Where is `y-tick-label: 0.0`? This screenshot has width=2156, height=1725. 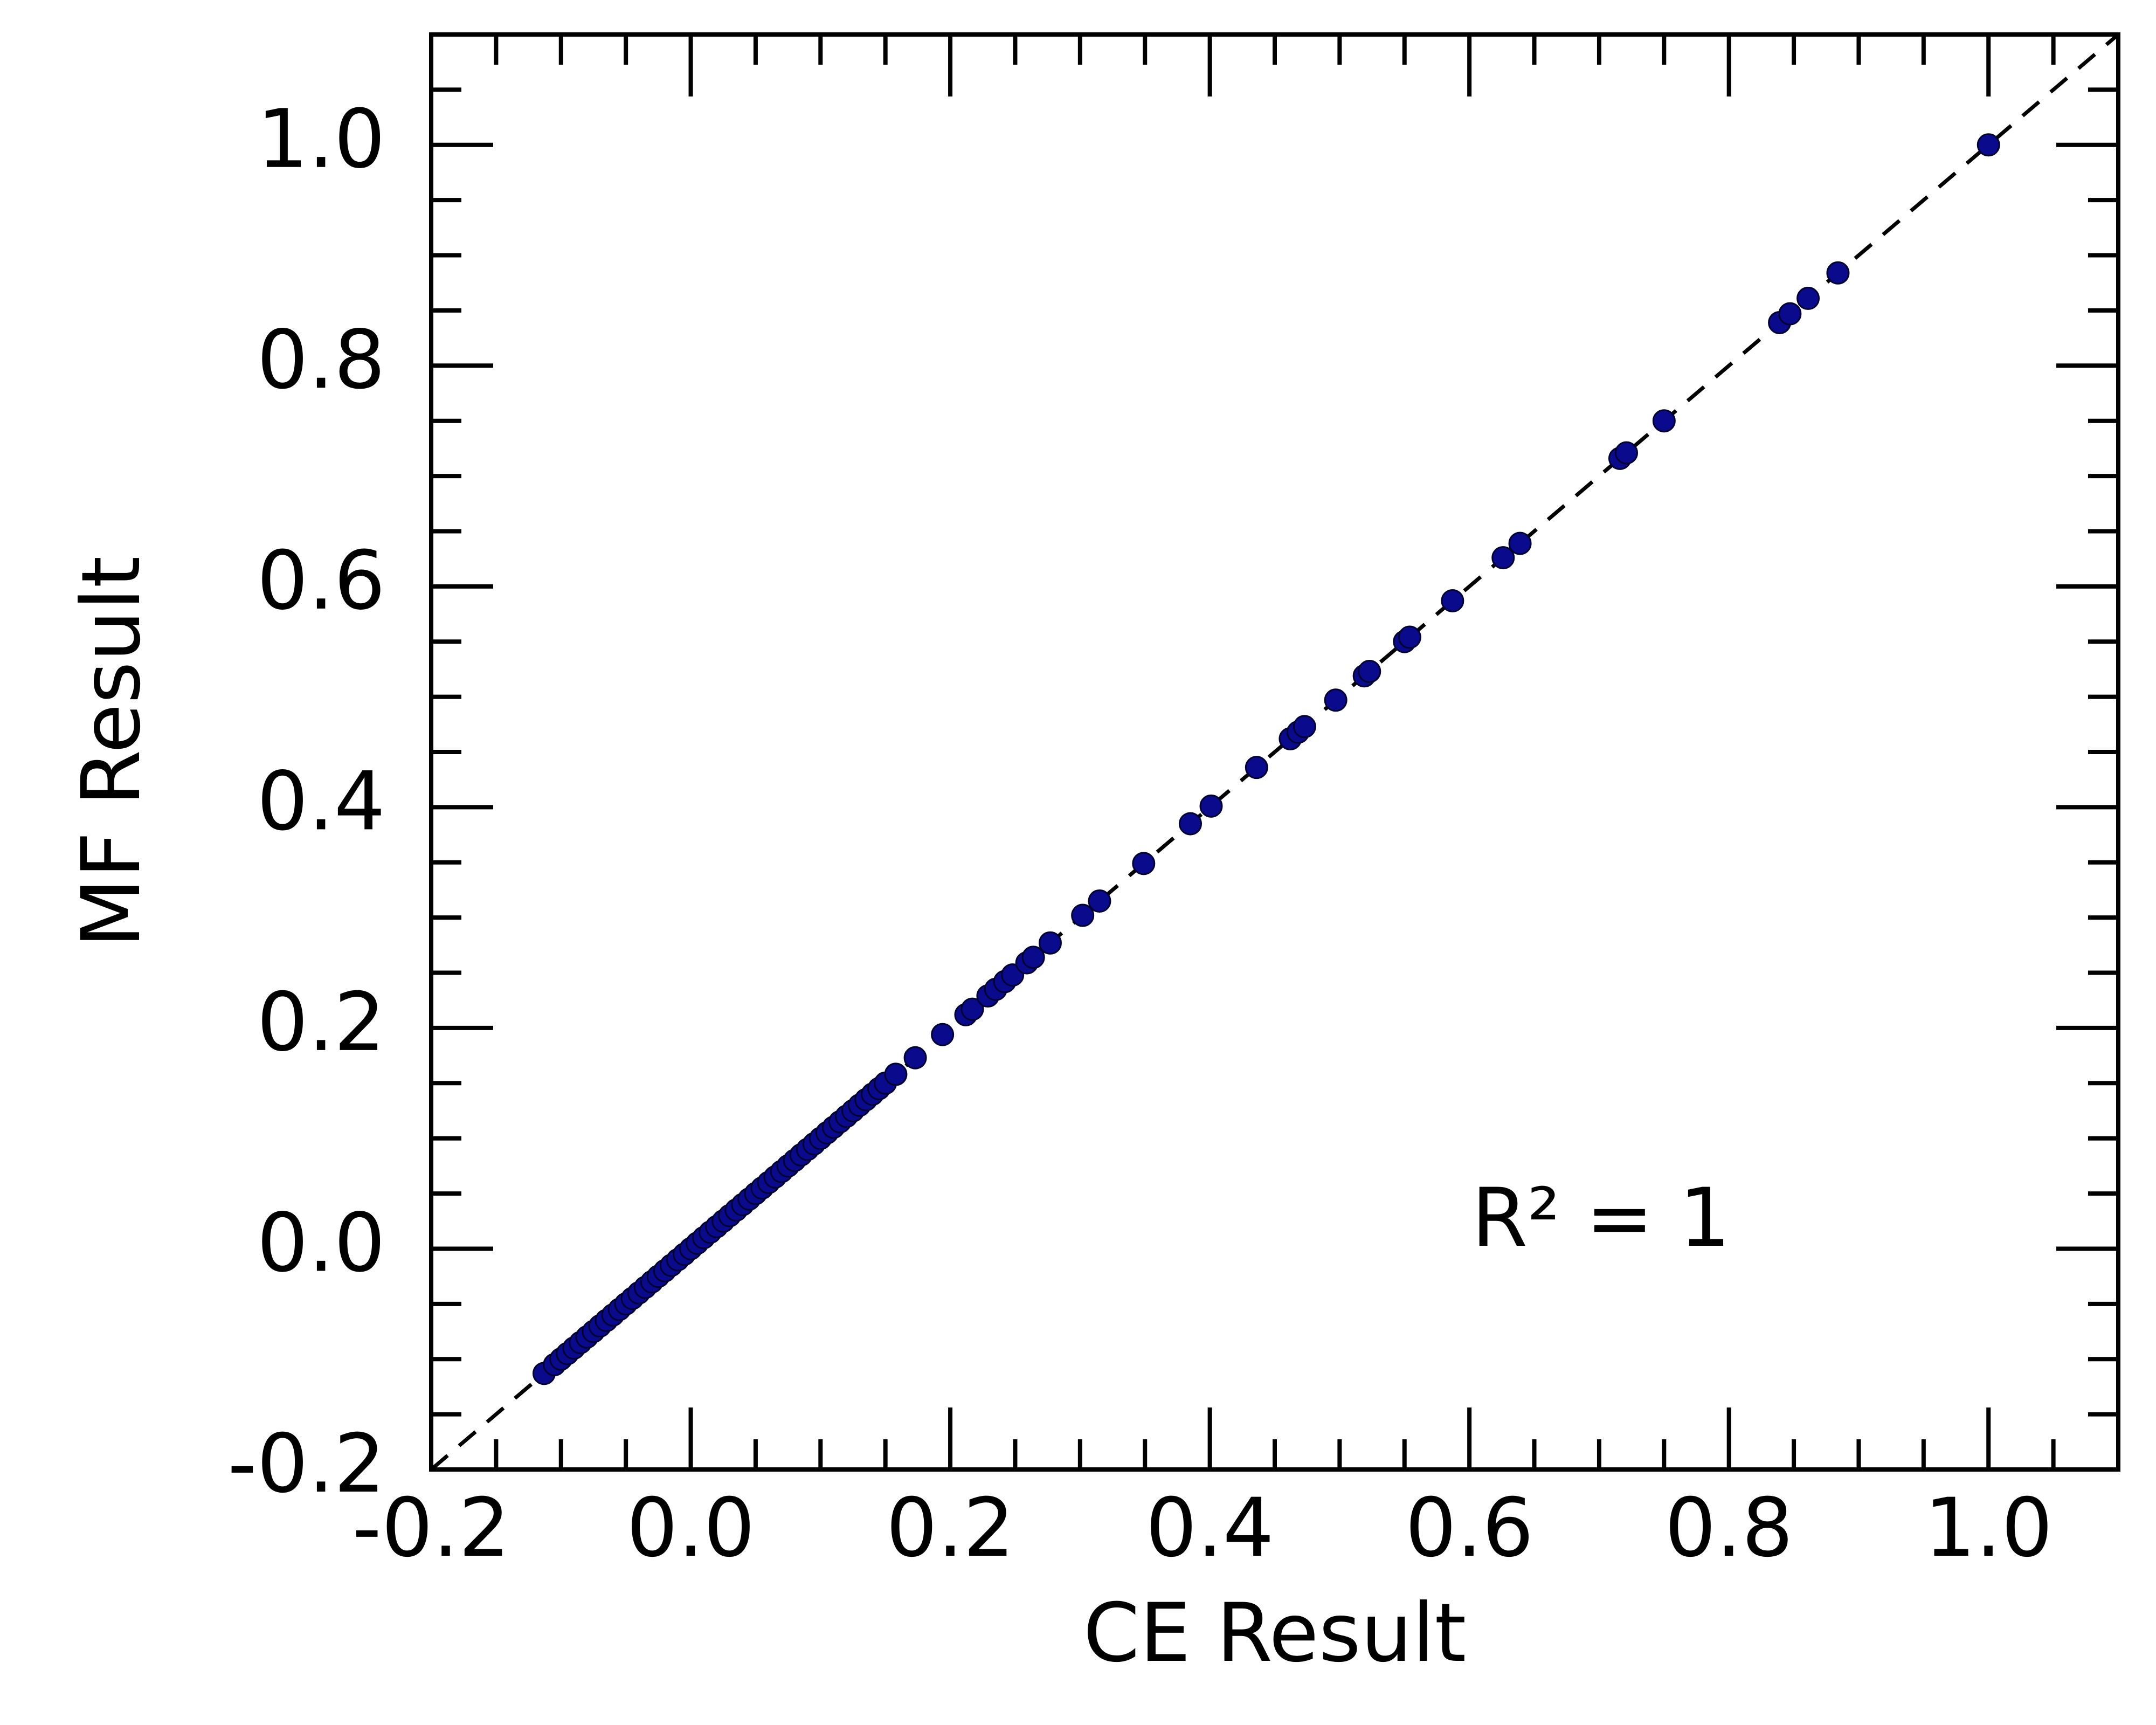 y-tick-label: 0.0 is located at coordinates (321, 1243).